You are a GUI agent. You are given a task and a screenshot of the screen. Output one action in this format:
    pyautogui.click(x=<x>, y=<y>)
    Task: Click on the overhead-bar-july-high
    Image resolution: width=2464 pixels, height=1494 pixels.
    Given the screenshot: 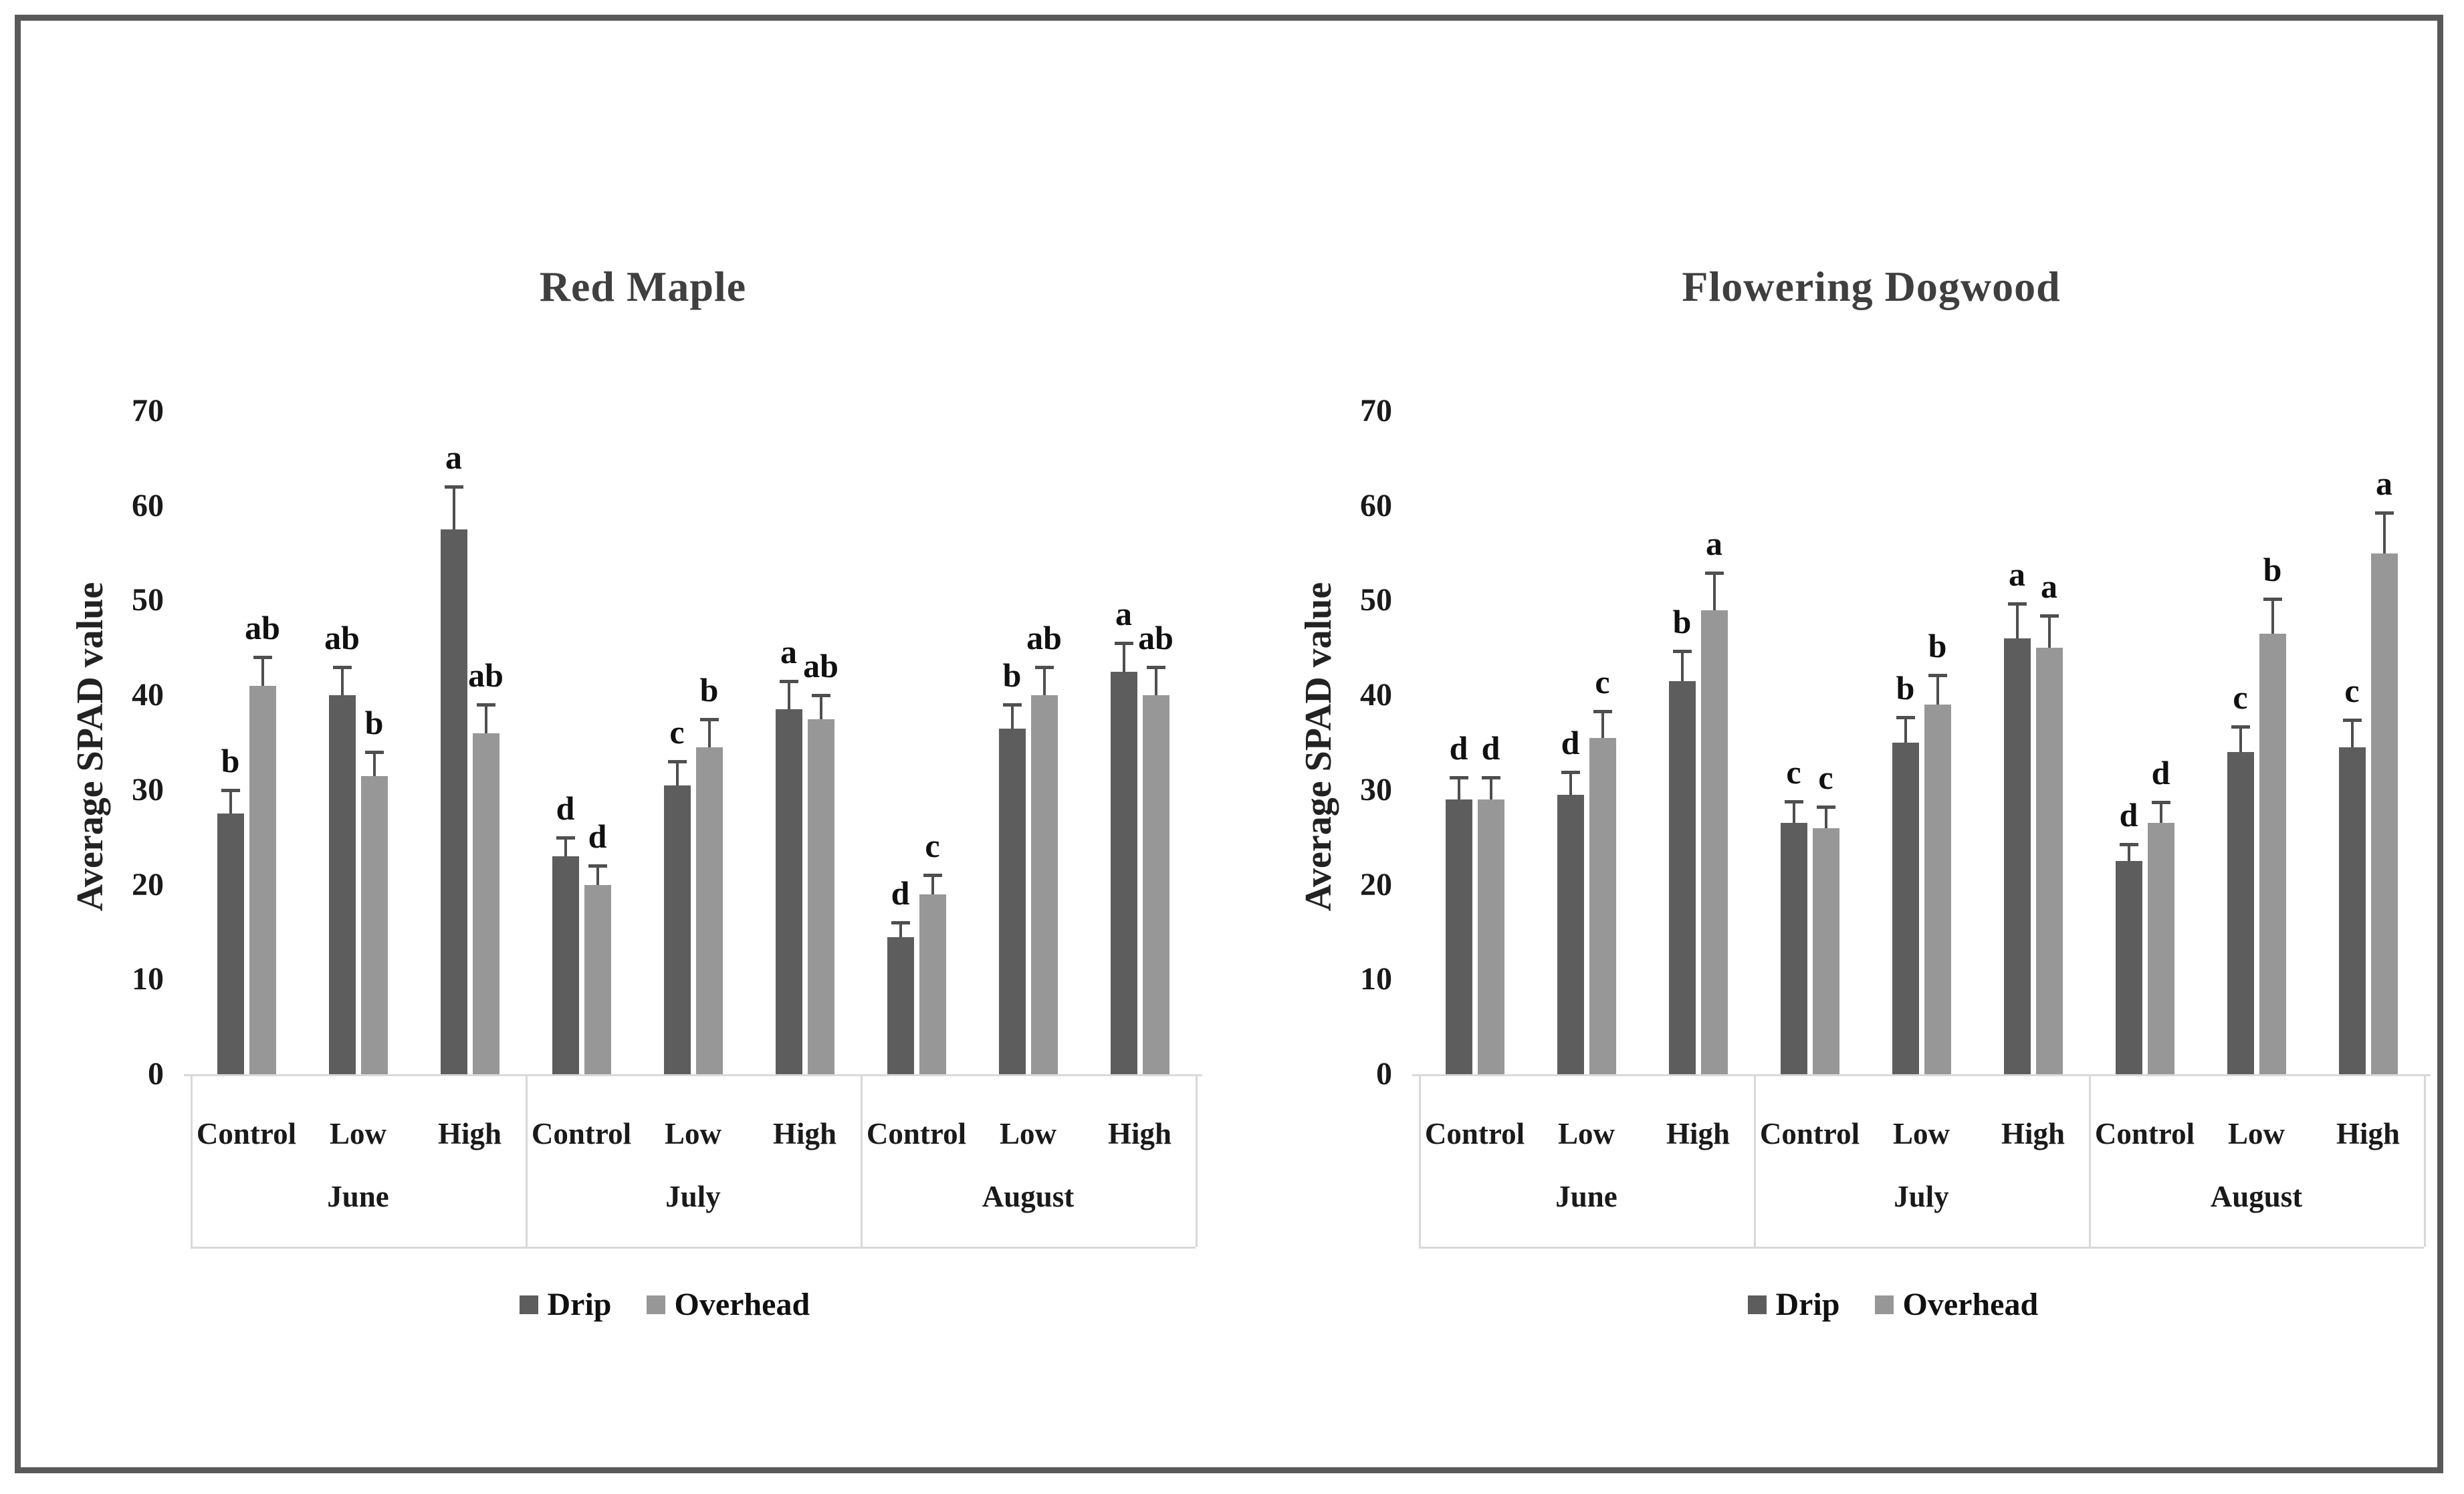 What is the action you would take?
    pyautogui.click(x=820, y=896)
    